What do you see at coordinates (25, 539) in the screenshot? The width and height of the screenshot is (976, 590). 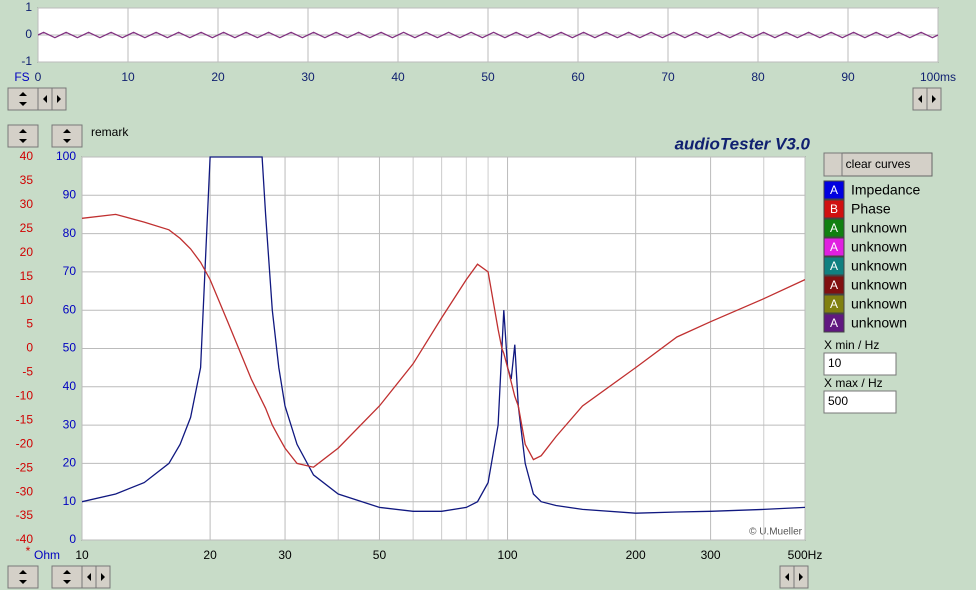 I see `y2-tick-label: -40` at bounding box center [25, 539].